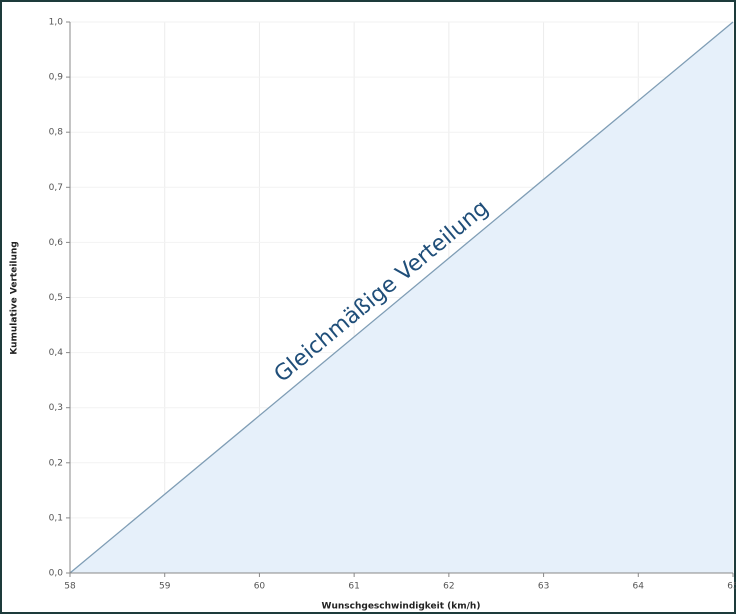  What do you see at coordinates (56, 574) in the screenshot?
I see `y-tick-label: 0,0` at bounding box center [56, 574].